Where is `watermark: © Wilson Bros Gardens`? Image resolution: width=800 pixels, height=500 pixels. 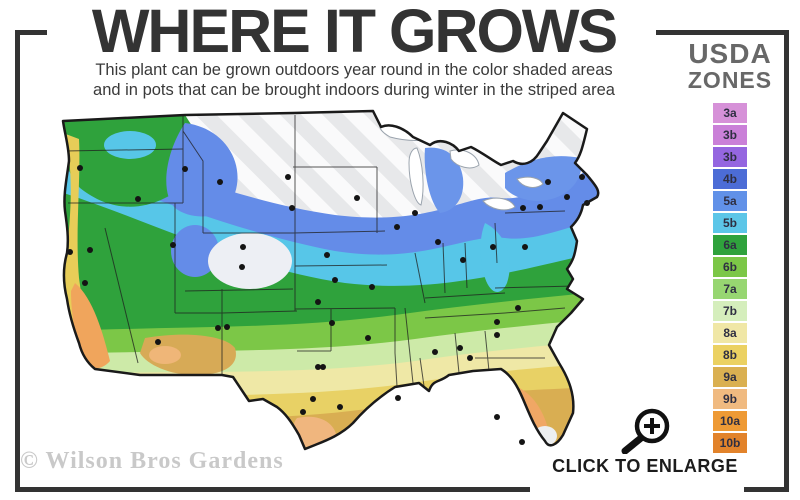 watermark: © Wilson Bros Gardens is located at coordinates (152, 461).